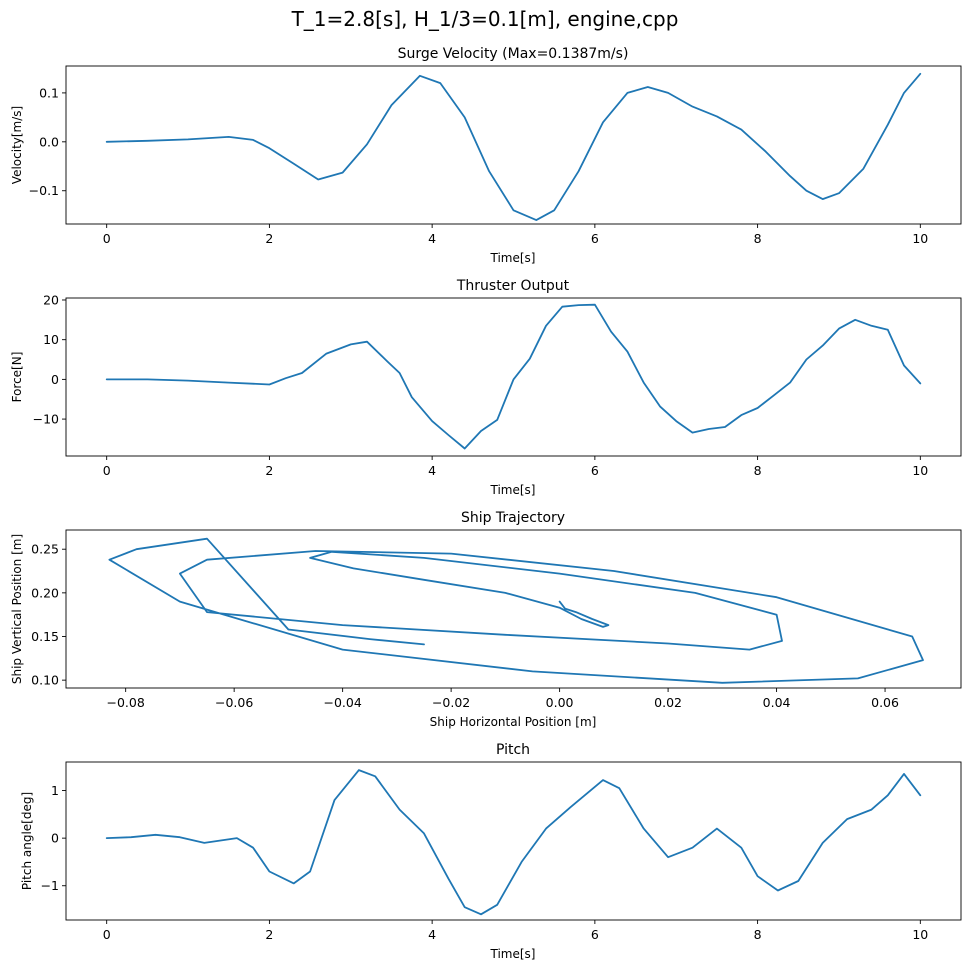 The image size is (971, 971). I want to click on pitch-yticks: −1 0 1, so click(53, 838).